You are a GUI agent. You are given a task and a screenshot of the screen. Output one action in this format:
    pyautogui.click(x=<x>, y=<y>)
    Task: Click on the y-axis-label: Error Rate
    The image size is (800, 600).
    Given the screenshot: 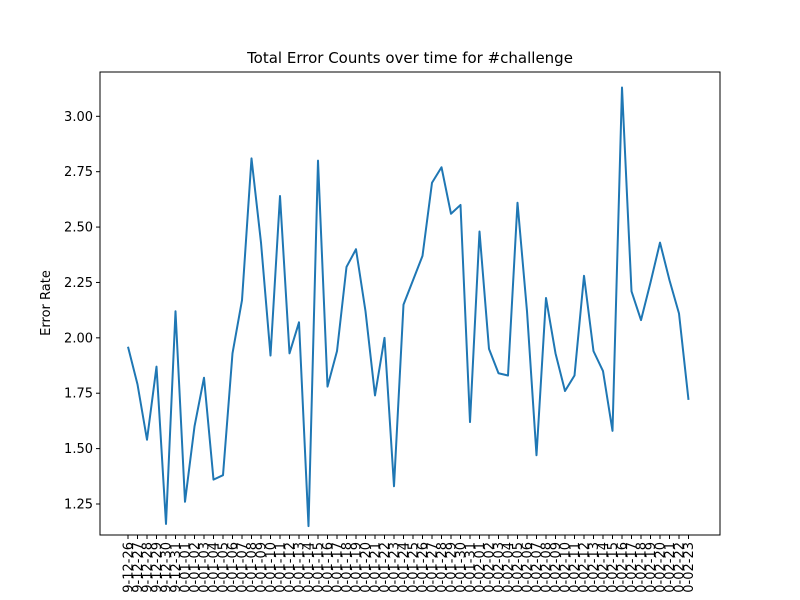 What is the action you would take?
    pyautogui.click(x=46, y=303)
    